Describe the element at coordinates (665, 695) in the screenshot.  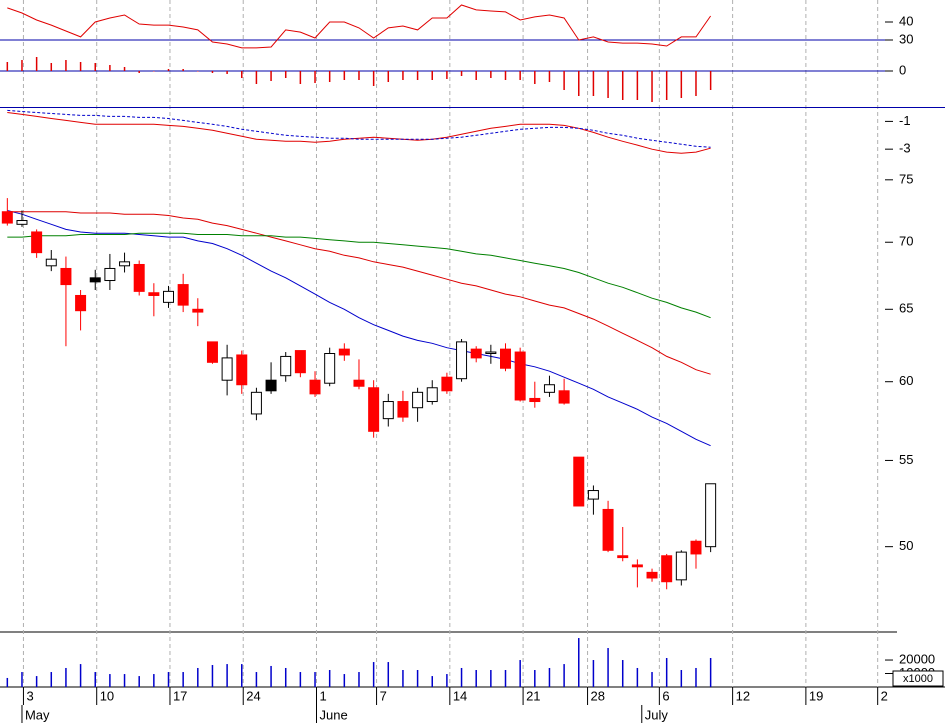
I see `x-tick-label: 6` at that location.